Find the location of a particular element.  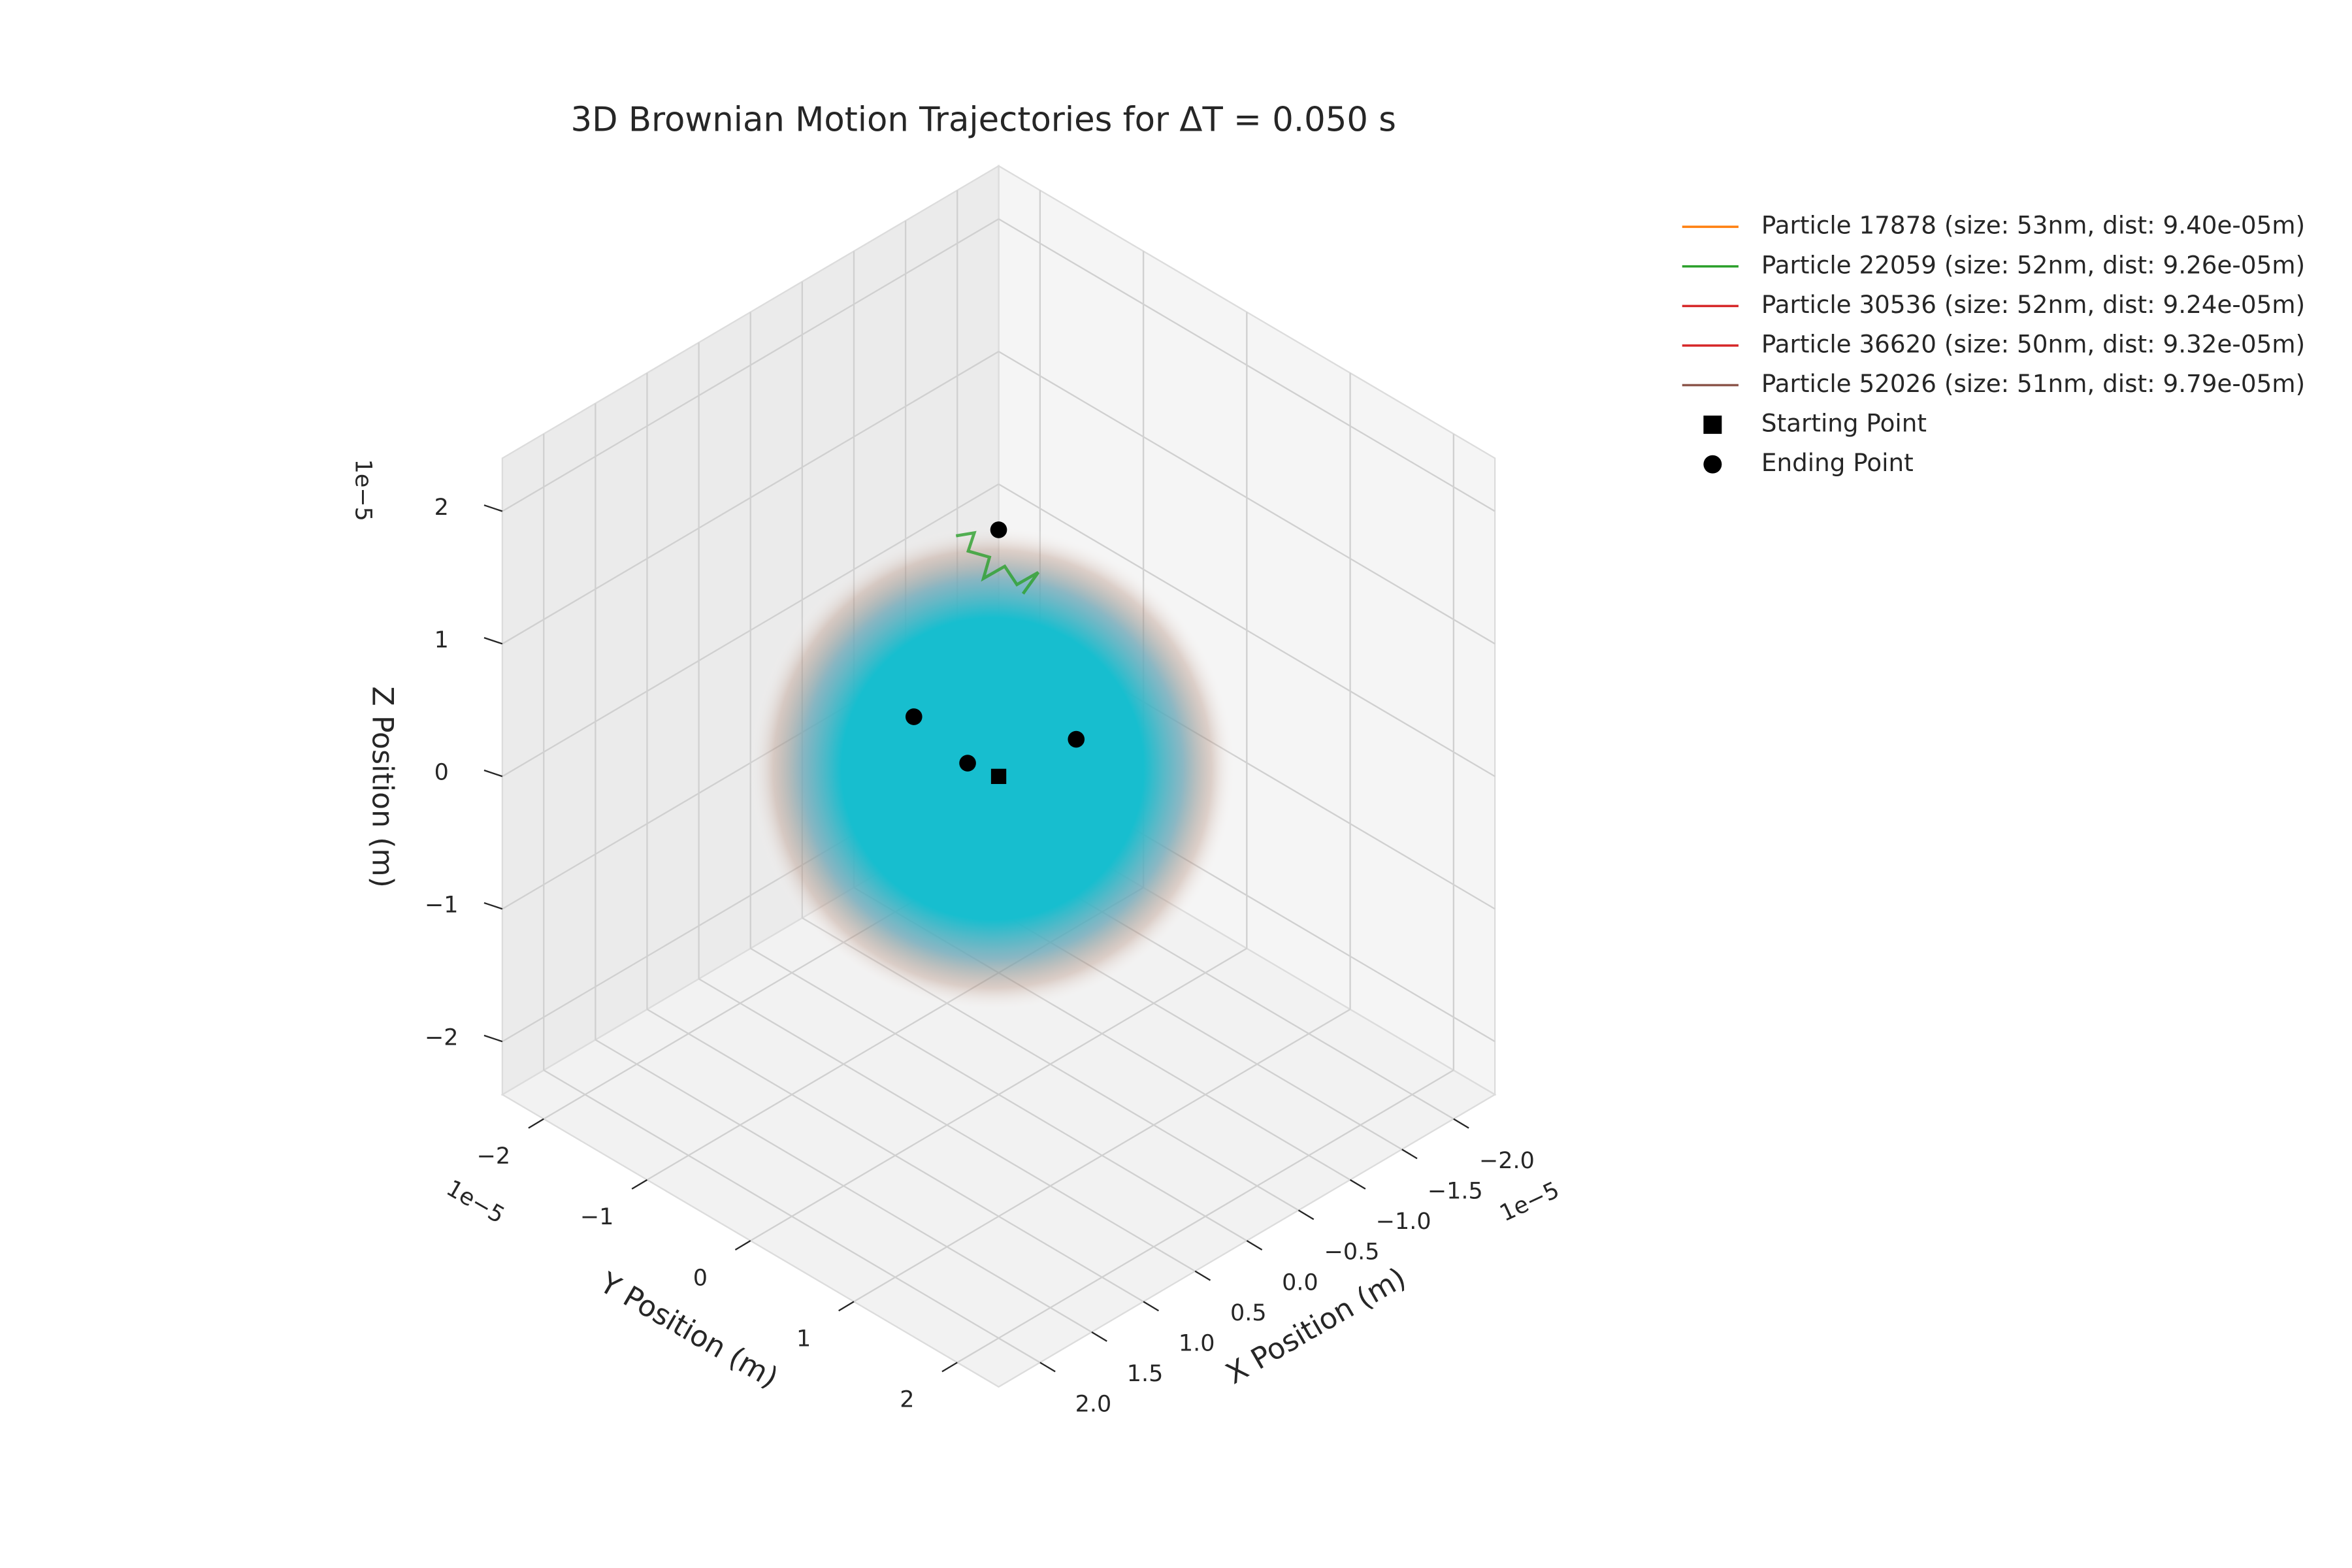

y-tick-label: 0 is located at coordinates (700, 1278).